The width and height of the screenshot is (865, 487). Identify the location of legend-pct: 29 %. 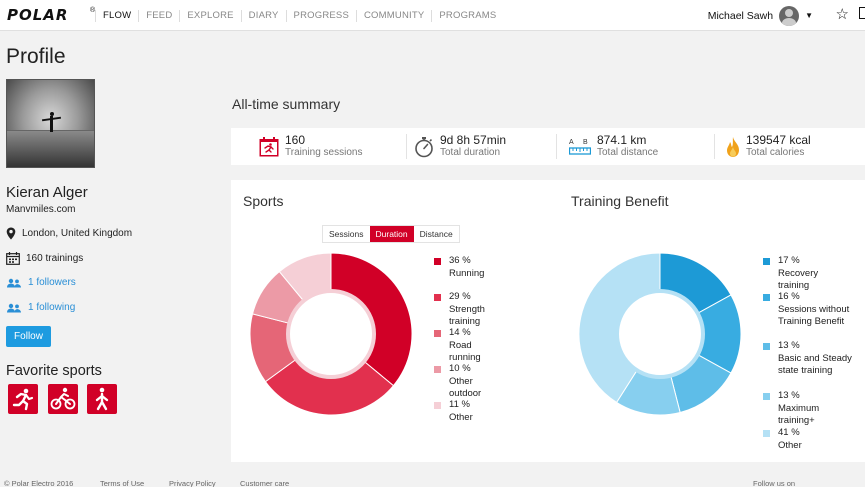
(460, 296).